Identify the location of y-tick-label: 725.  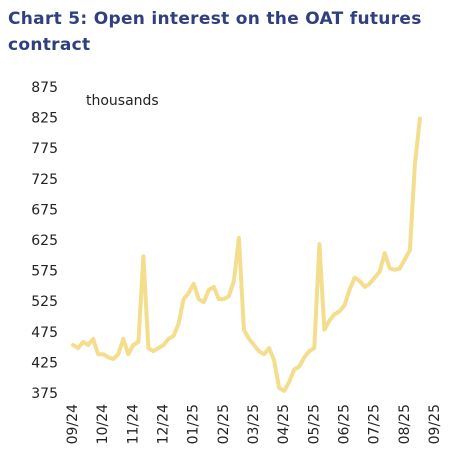
(44, 180).